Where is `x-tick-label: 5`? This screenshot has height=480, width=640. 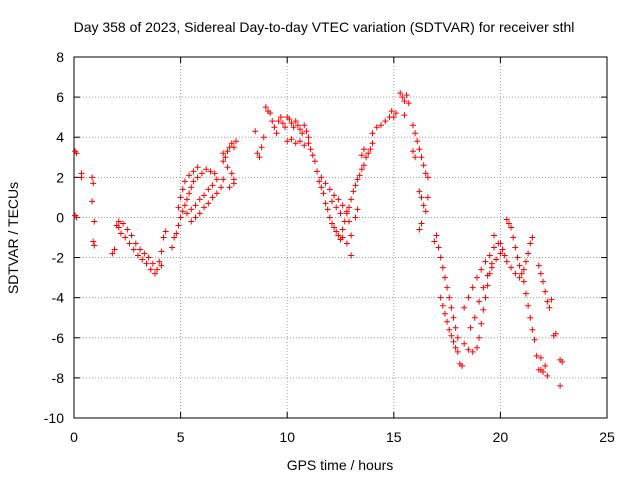 x-tick-label: 5 is located at coordinates (181, 437).